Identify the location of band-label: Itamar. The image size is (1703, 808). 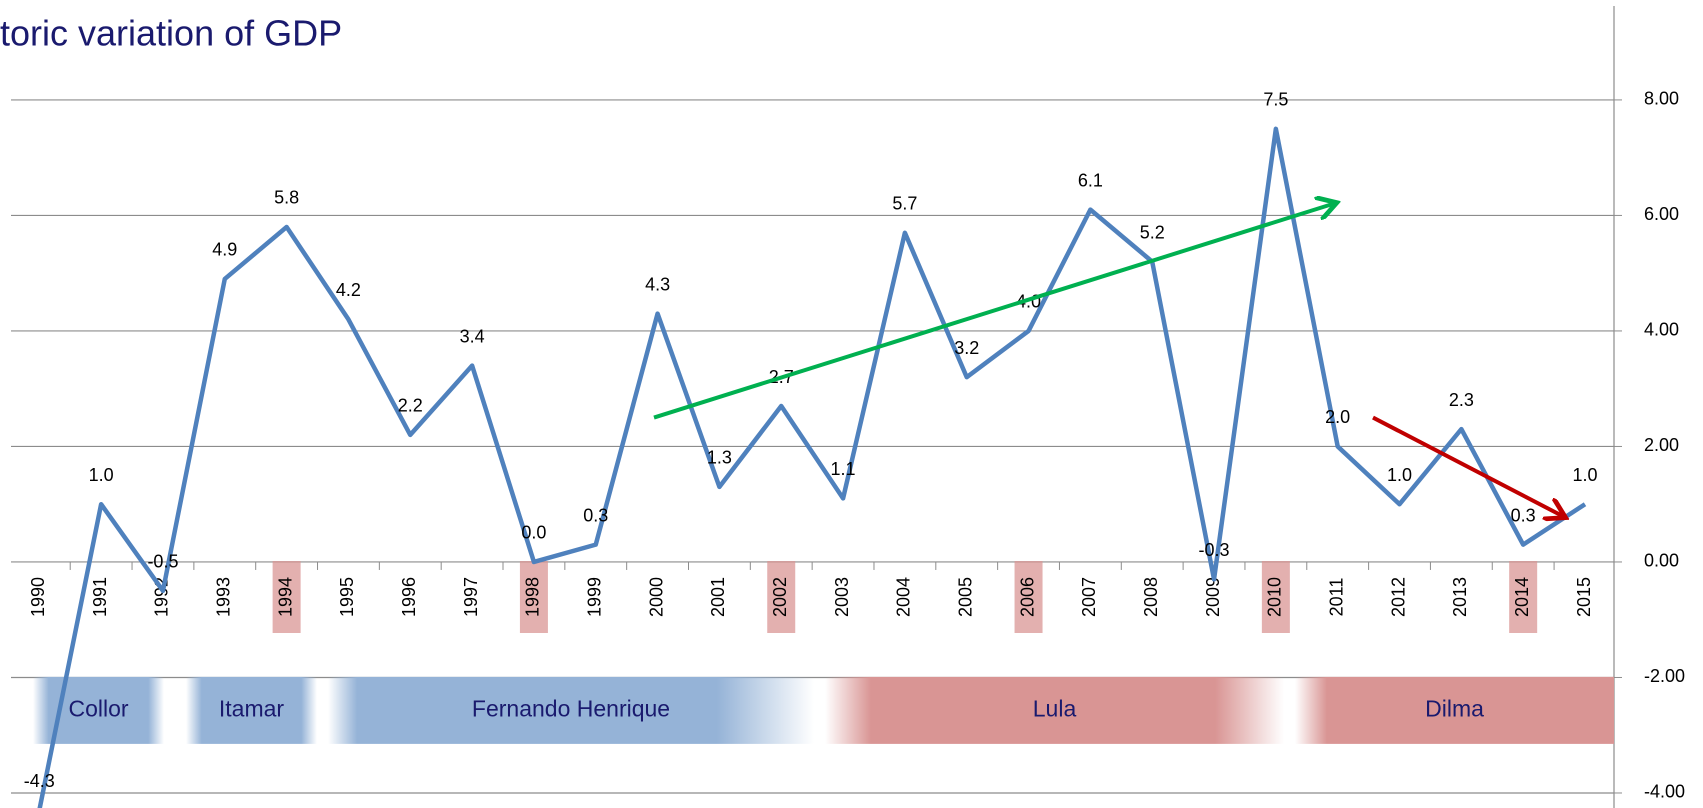
(252, 708).